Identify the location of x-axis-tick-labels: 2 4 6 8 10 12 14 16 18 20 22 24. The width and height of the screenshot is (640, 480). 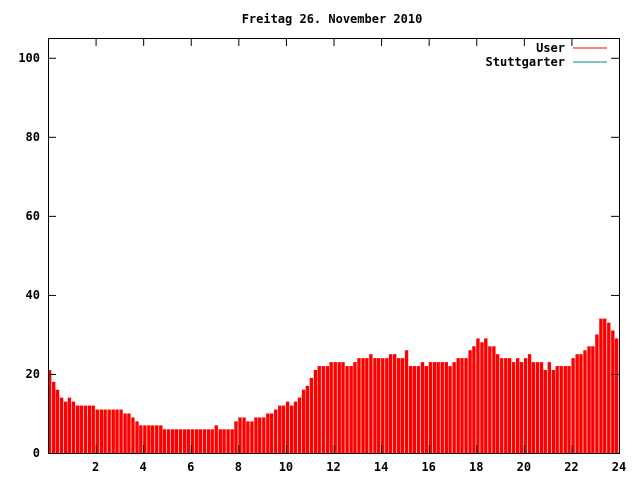
(359, 467).